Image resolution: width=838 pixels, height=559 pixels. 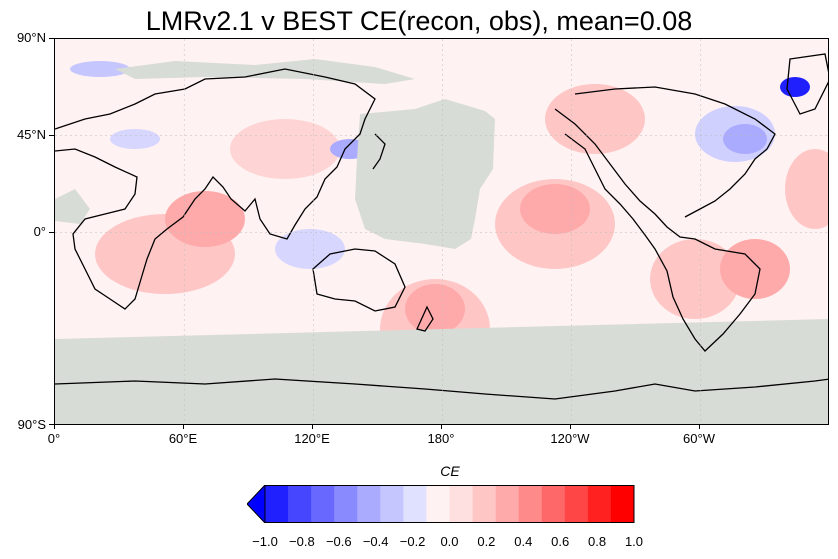 I want to click on colorbar-tick-label: −0.6, so click(x=338, y=541).